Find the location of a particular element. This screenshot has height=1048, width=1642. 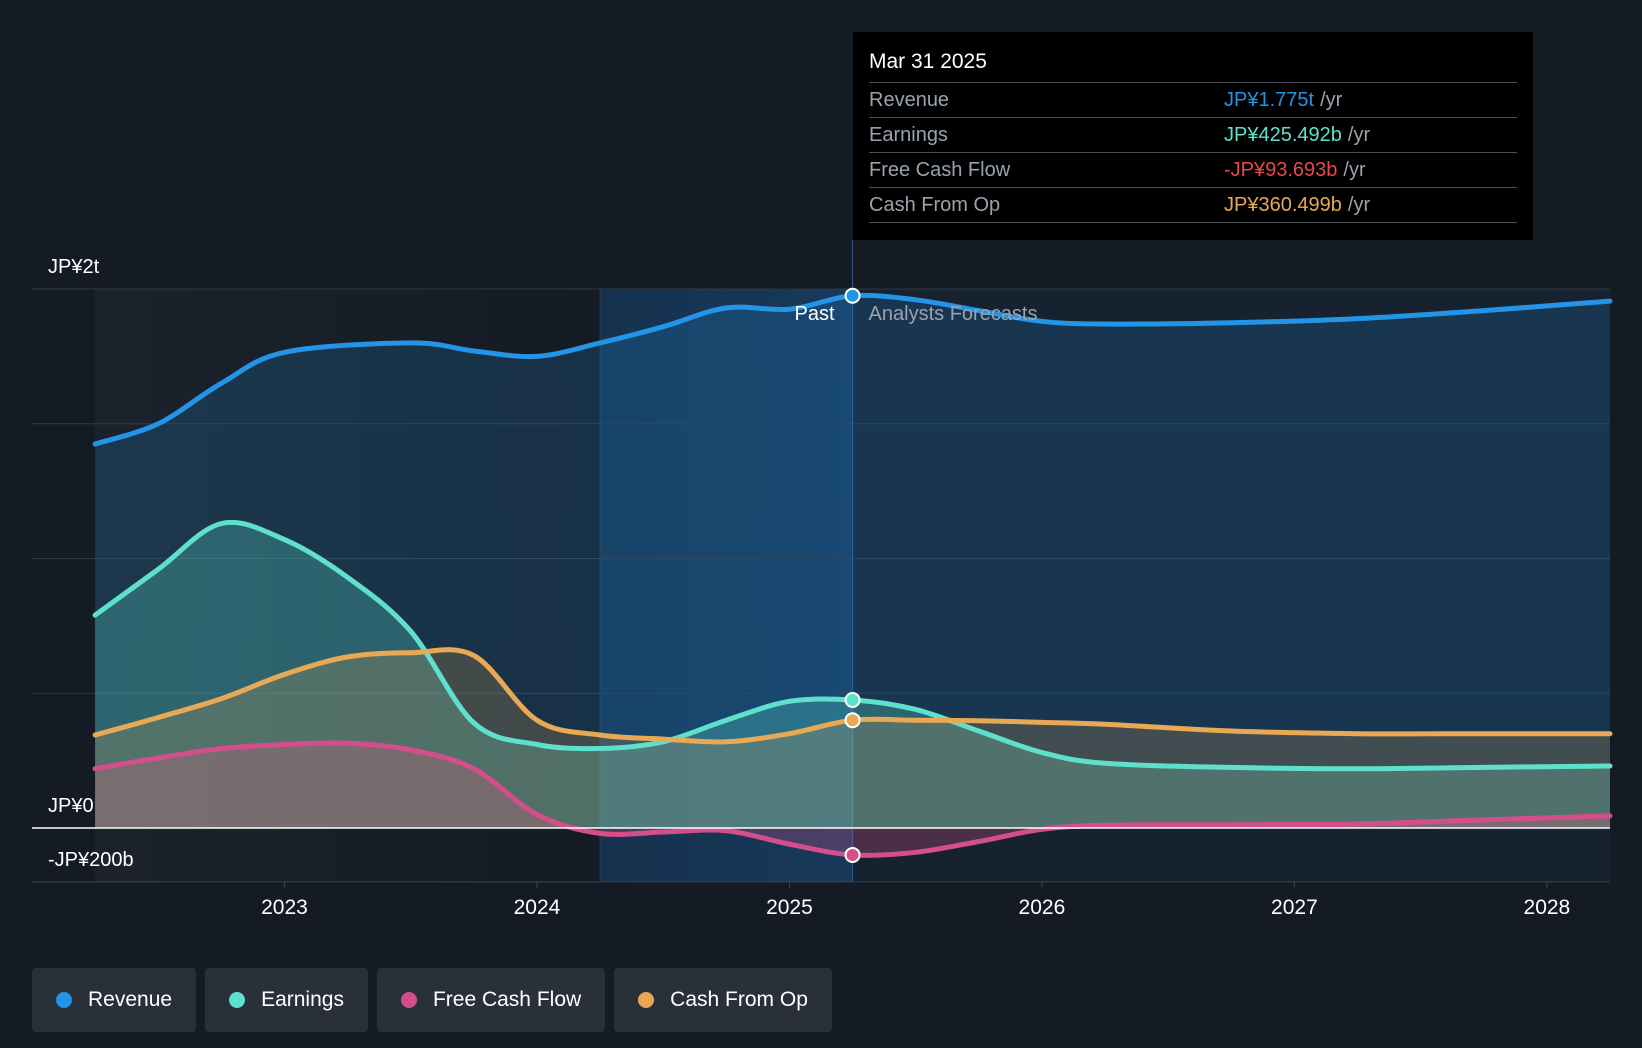

tooltip-label: Free Cash Flow is located at coordinates (940, 170).